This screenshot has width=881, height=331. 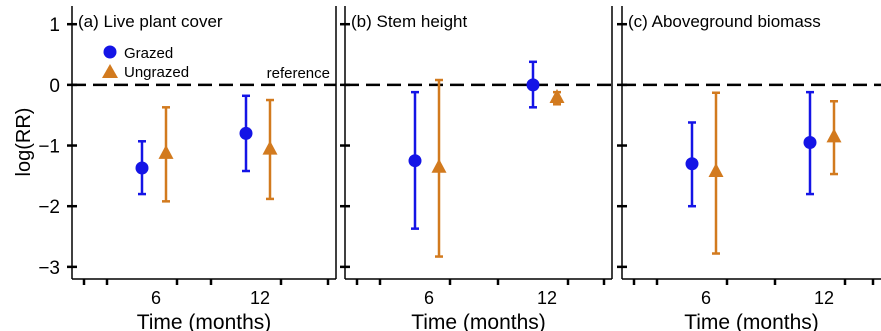 What do you see at coordinates (24, 142) in the screenshot?
I see `y-axis-label: log(RR)` at bounding box center [24, 142].